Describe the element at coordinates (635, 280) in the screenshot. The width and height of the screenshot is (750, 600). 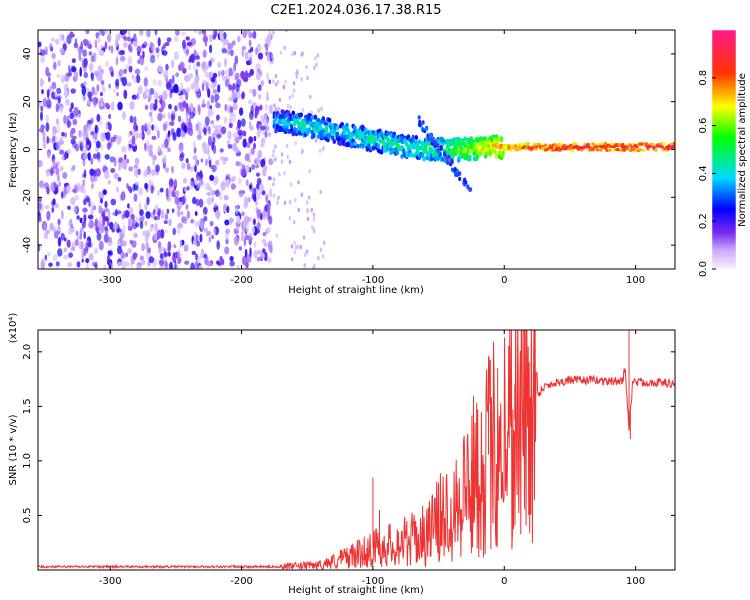
I see `x-tick-label: 100` at that location.